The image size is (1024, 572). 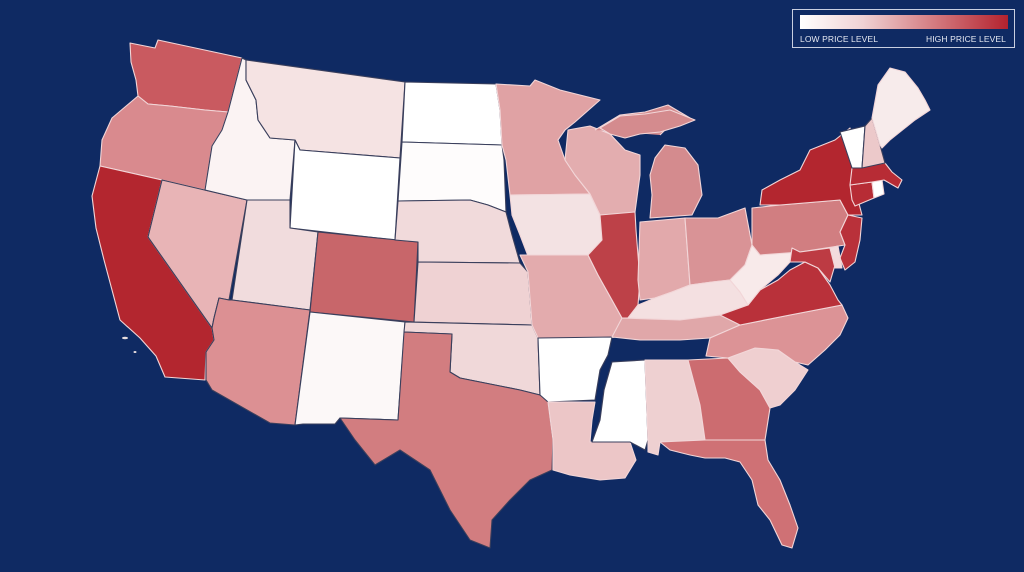 I want to click on state-arkansas, so click(x=575, y=369).